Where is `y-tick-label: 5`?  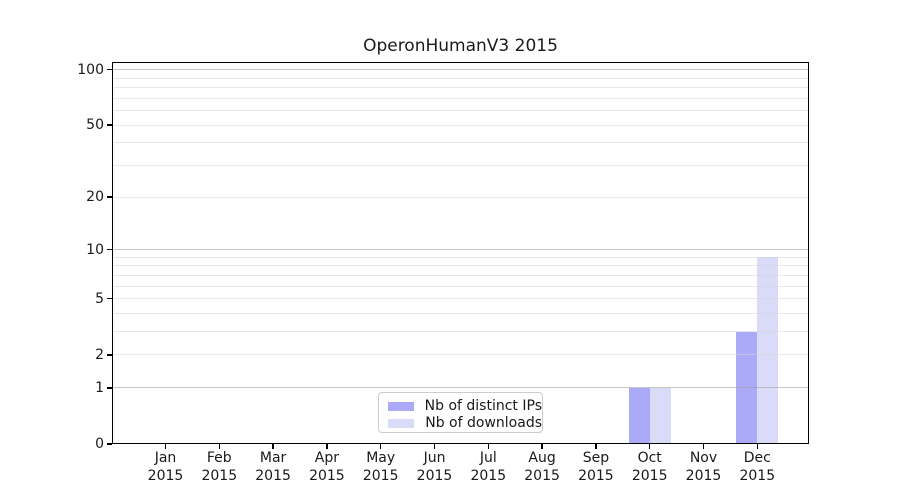 y-tick-label: 5 is located at coordinates (99, 298).